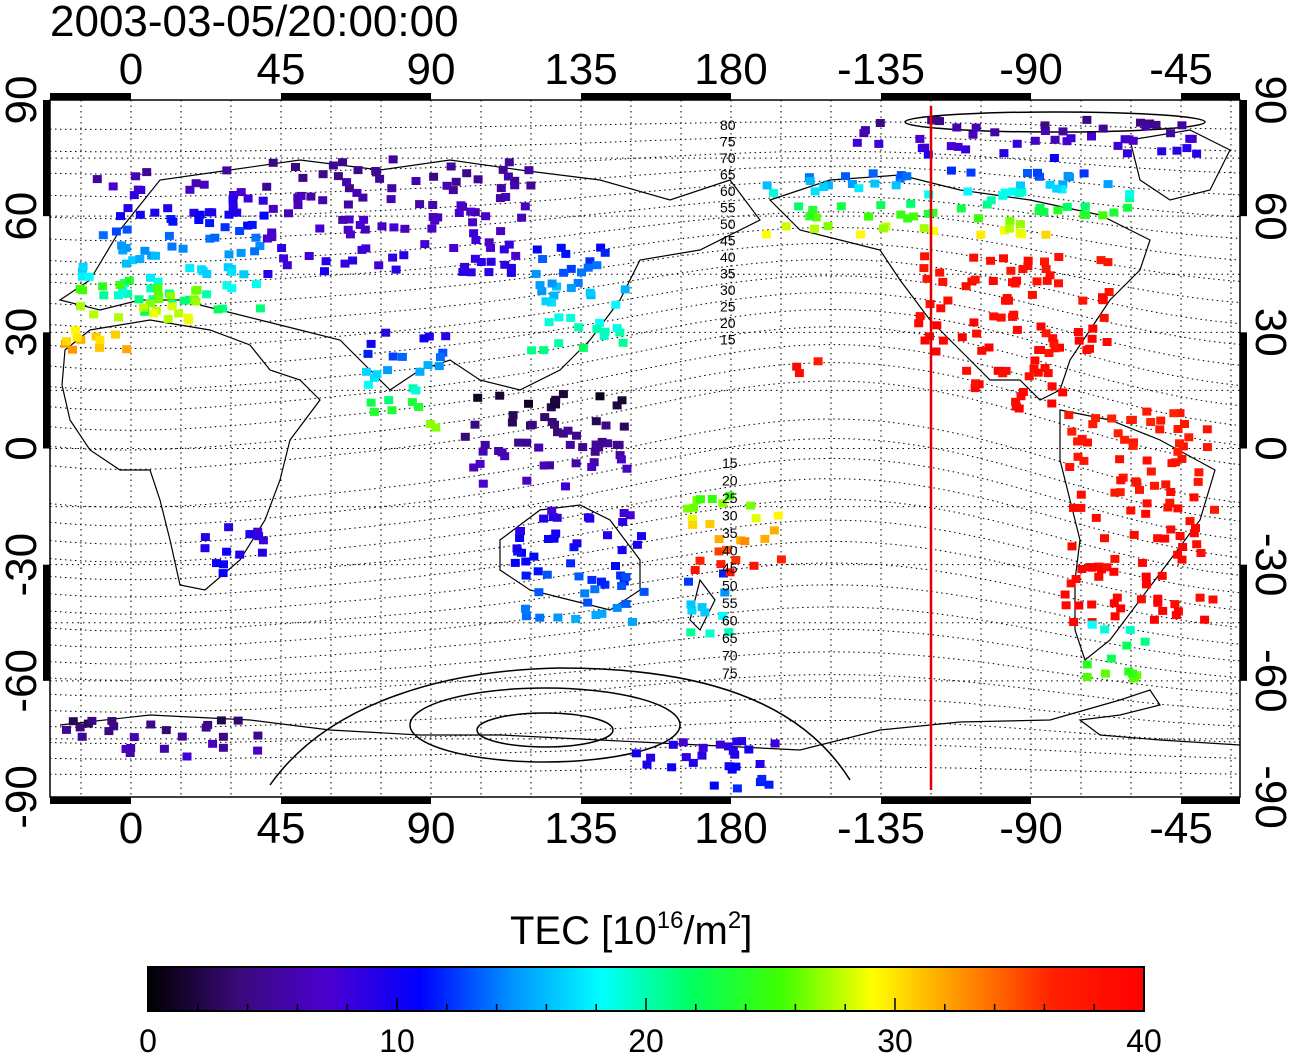 This screenshot has height=1057, width=1292. Describe the element at coordinates (746, 931) in the screenshot. I see `colorbar-label-close: ]` at that location.